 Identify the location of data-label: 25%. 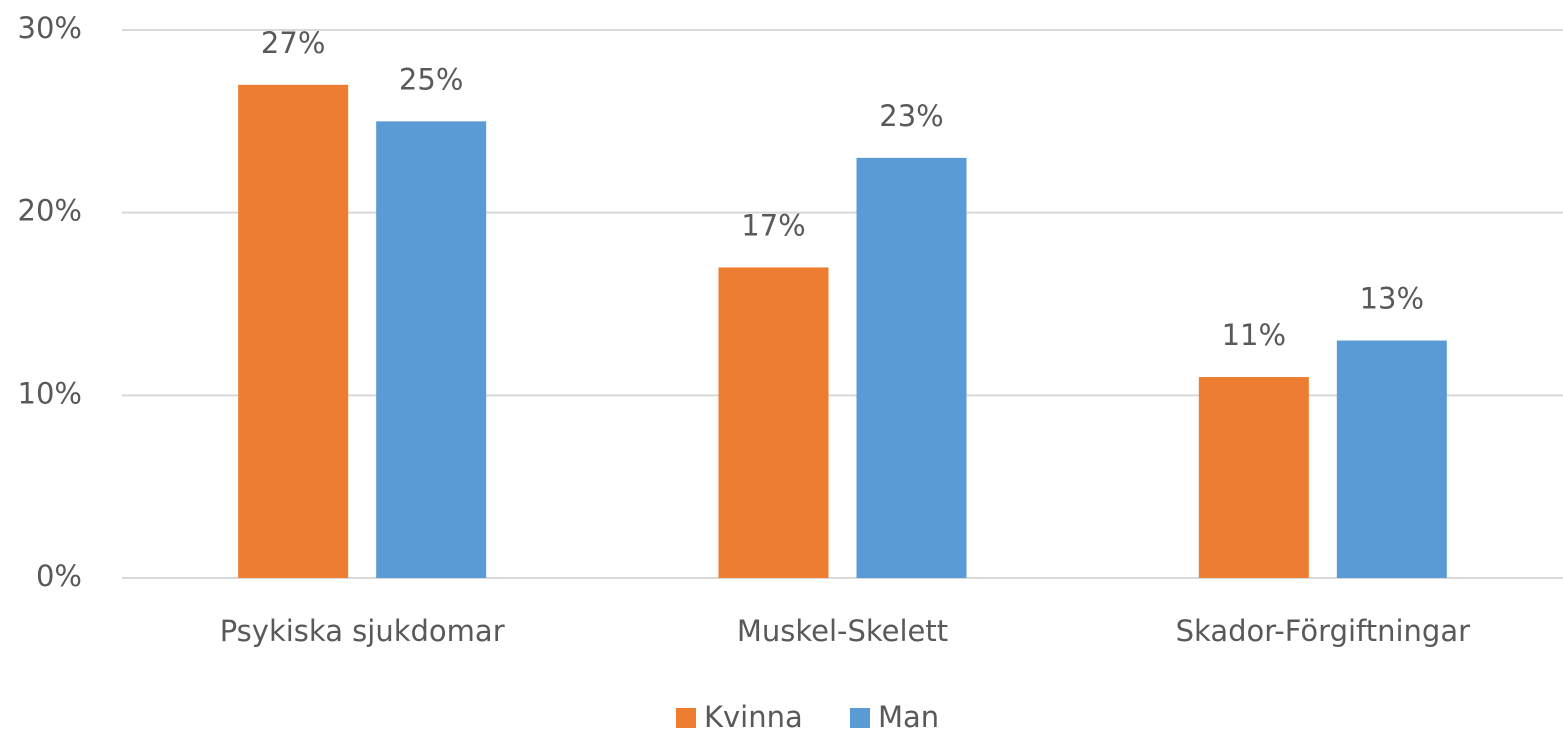
(431, 79).